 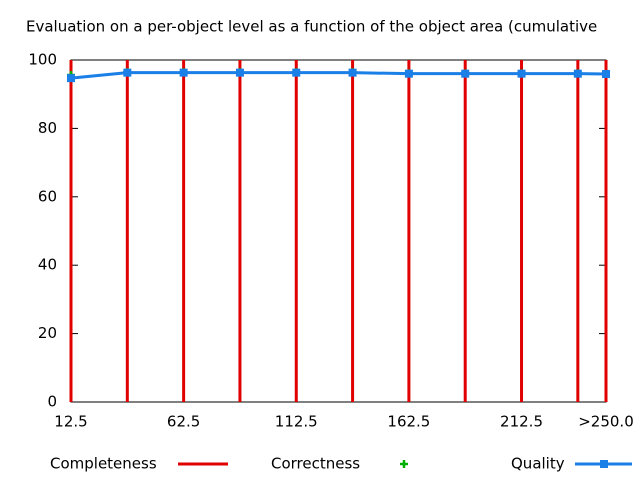 I want to click on x-tick-label: 162.5, so click(x=408, y=422).